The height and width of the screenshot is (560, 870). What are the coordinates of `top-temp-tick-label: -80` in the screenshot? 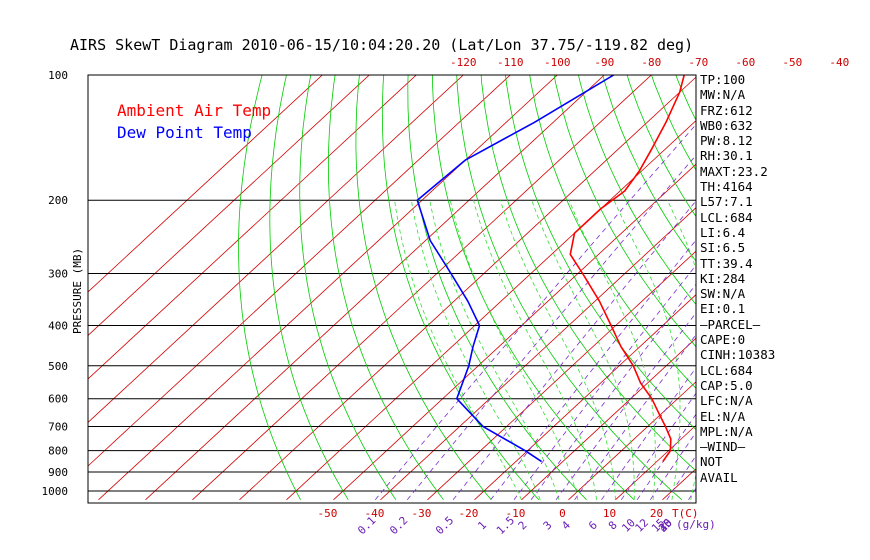 It's located at (651, 62).